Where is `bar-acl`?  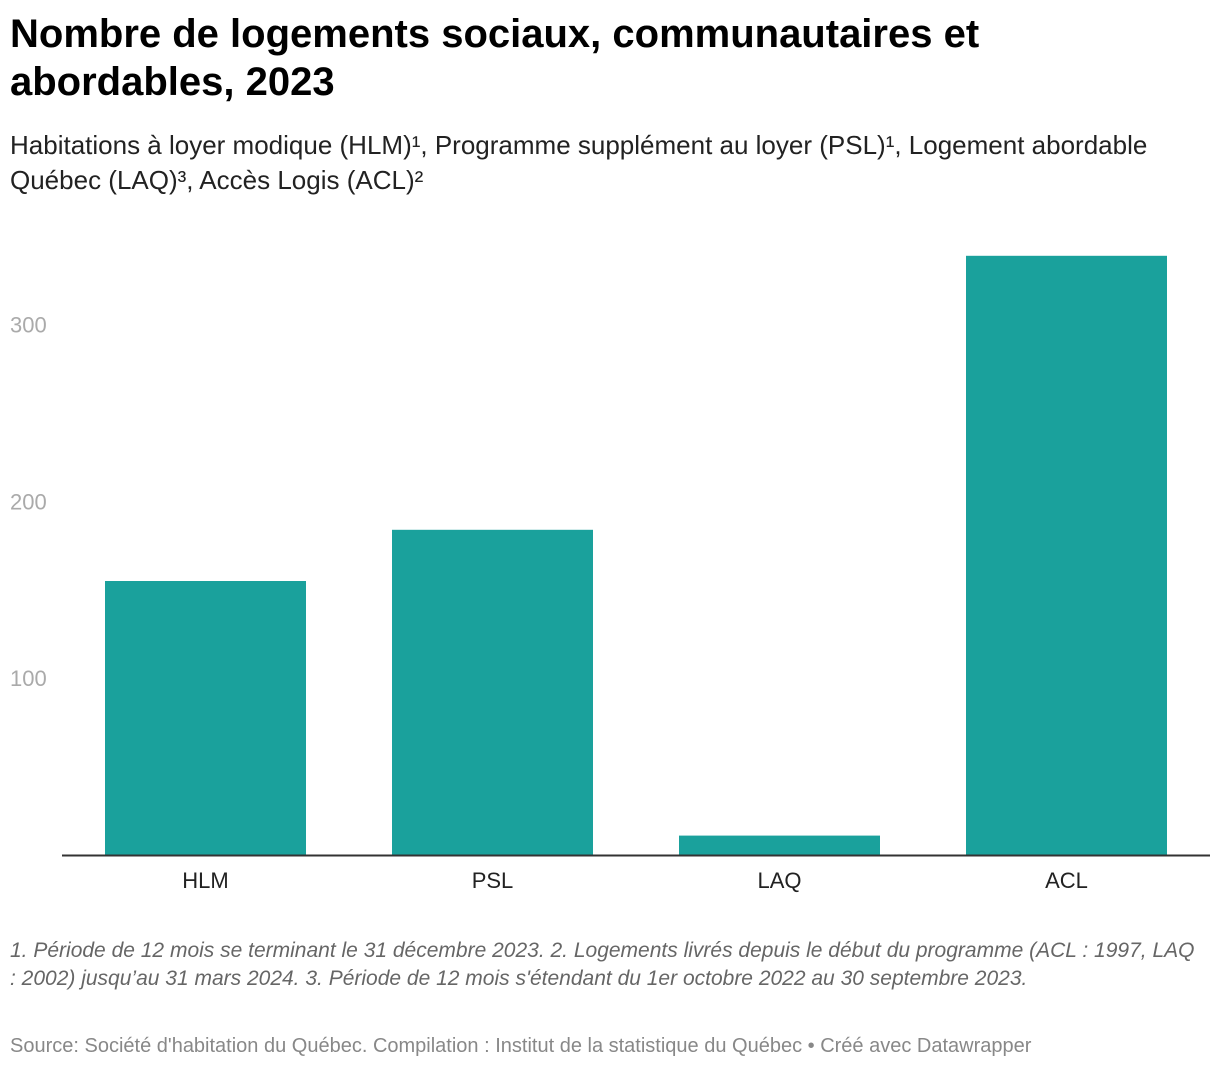
bar-acl is located at coordinates (1066, 555).